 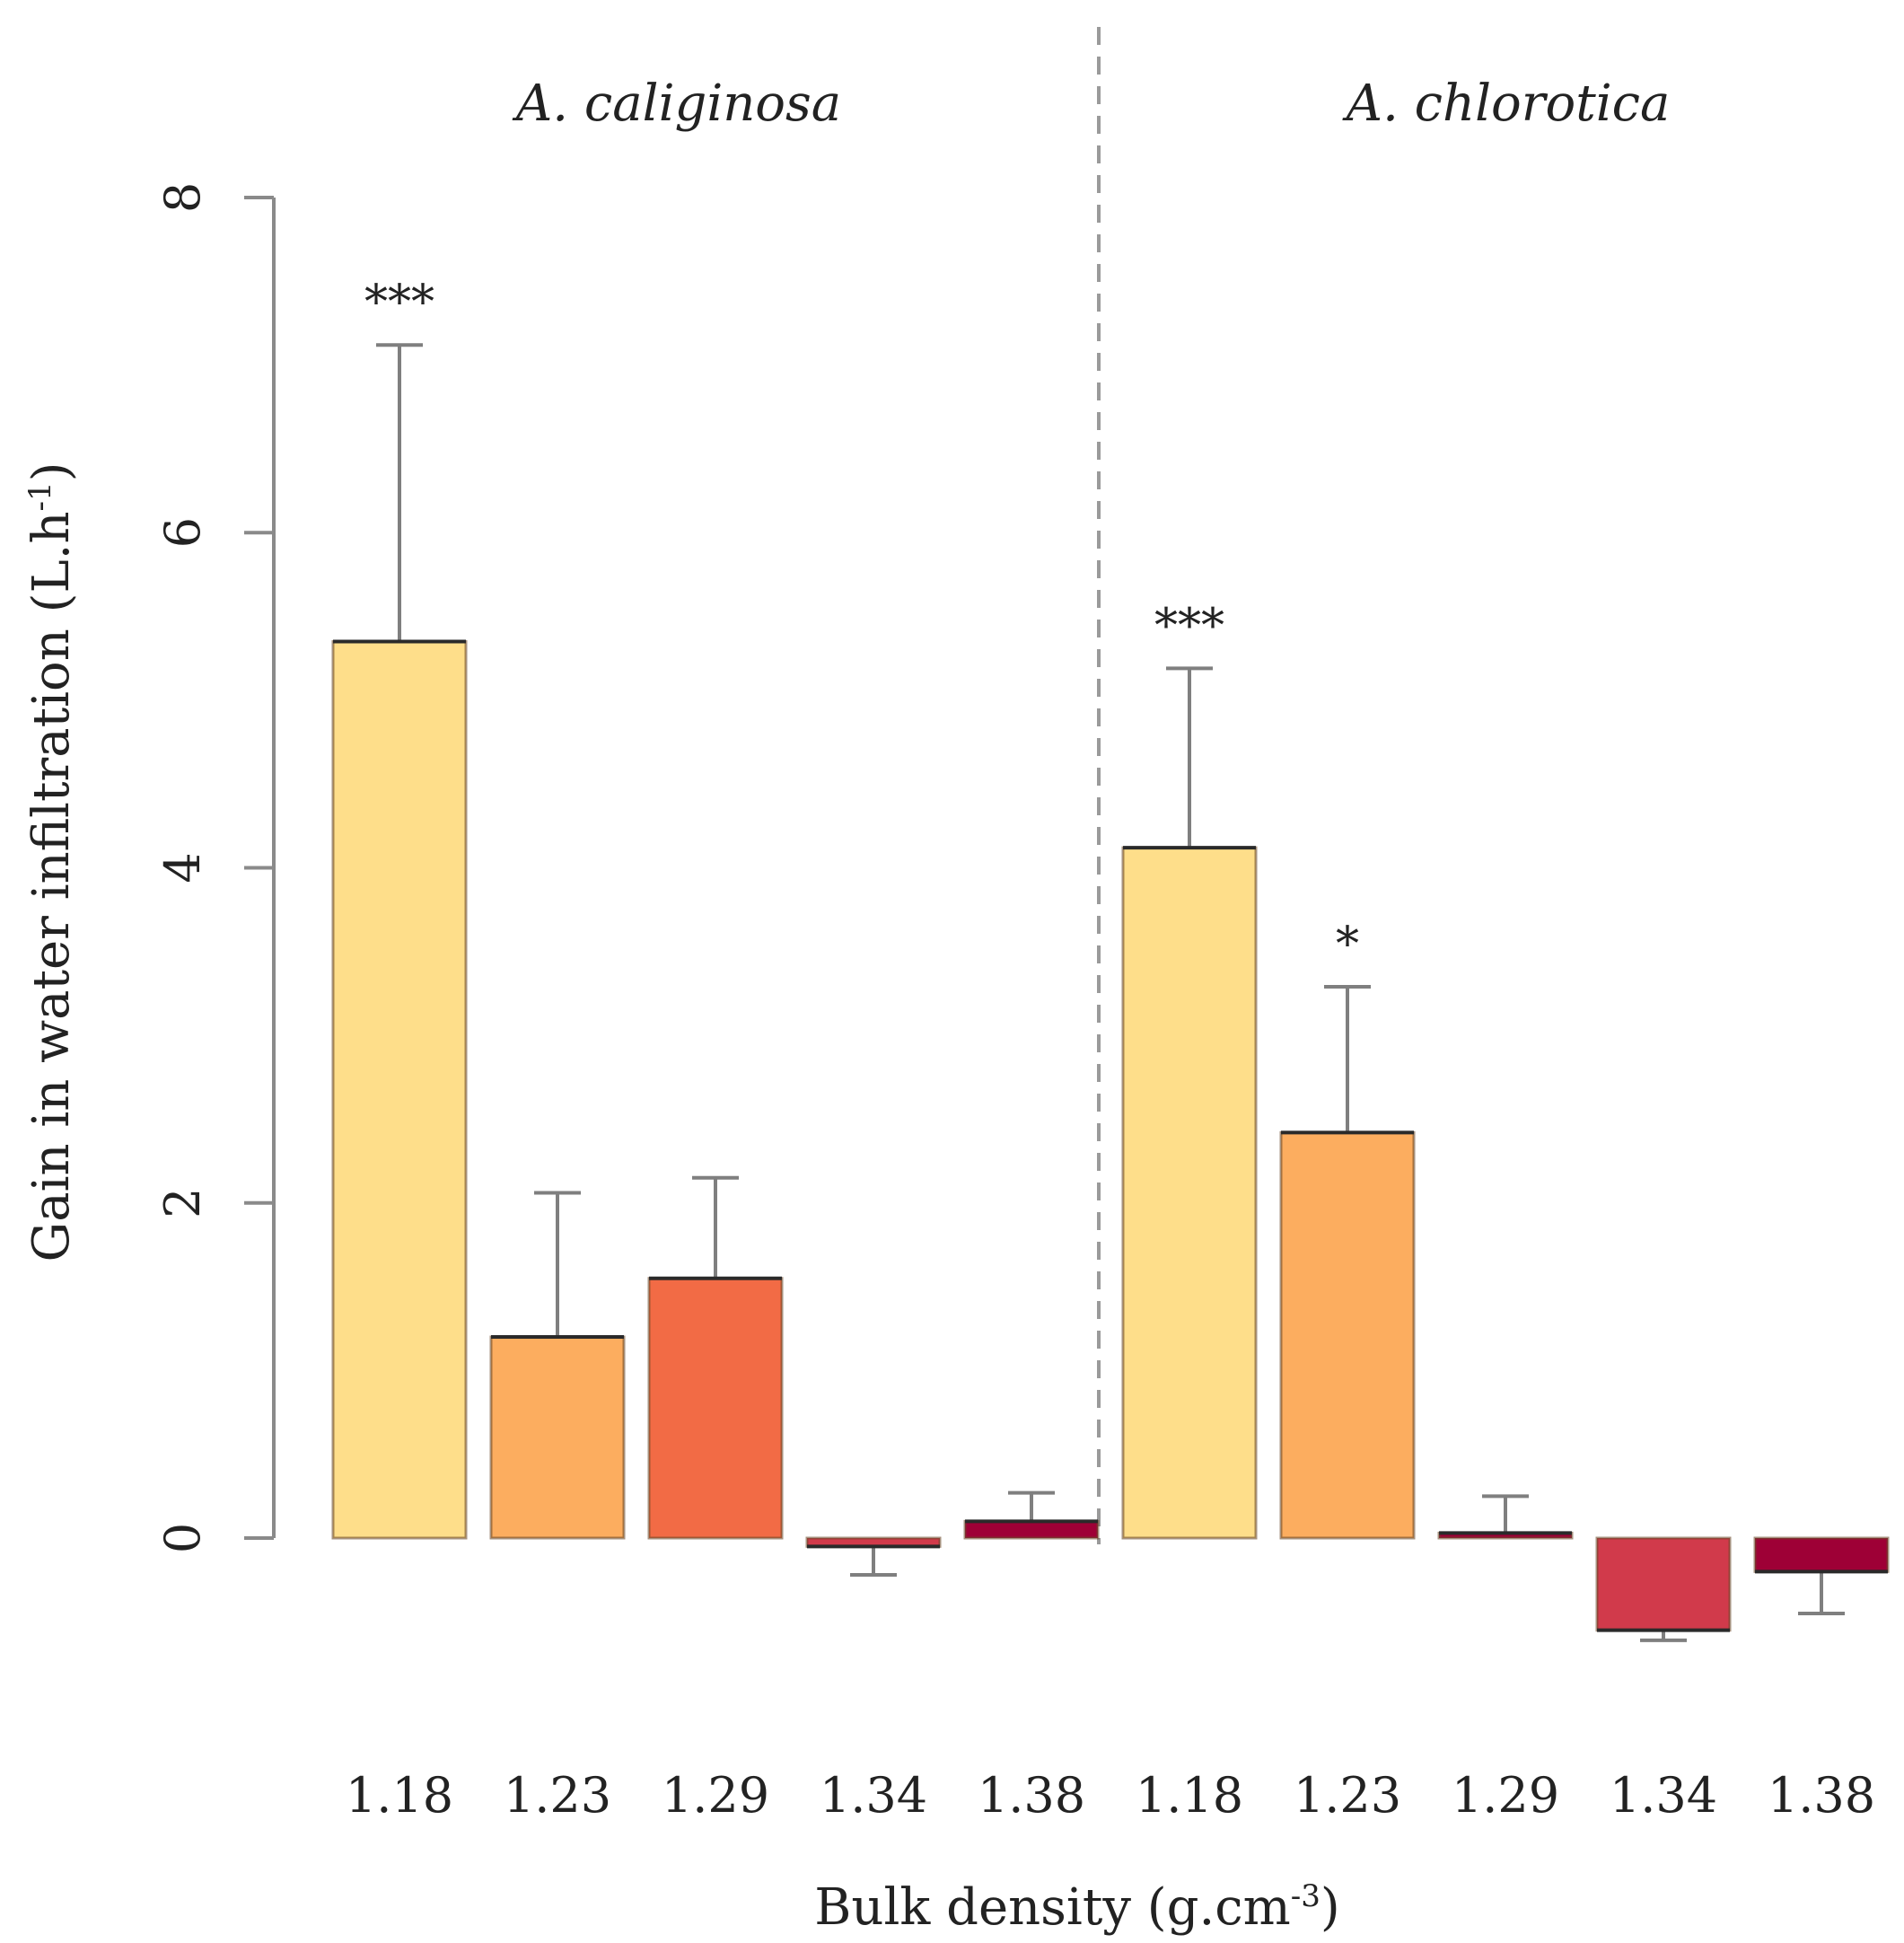 I want to click on y-axis-title-end: ), so click(x=51, y=472).